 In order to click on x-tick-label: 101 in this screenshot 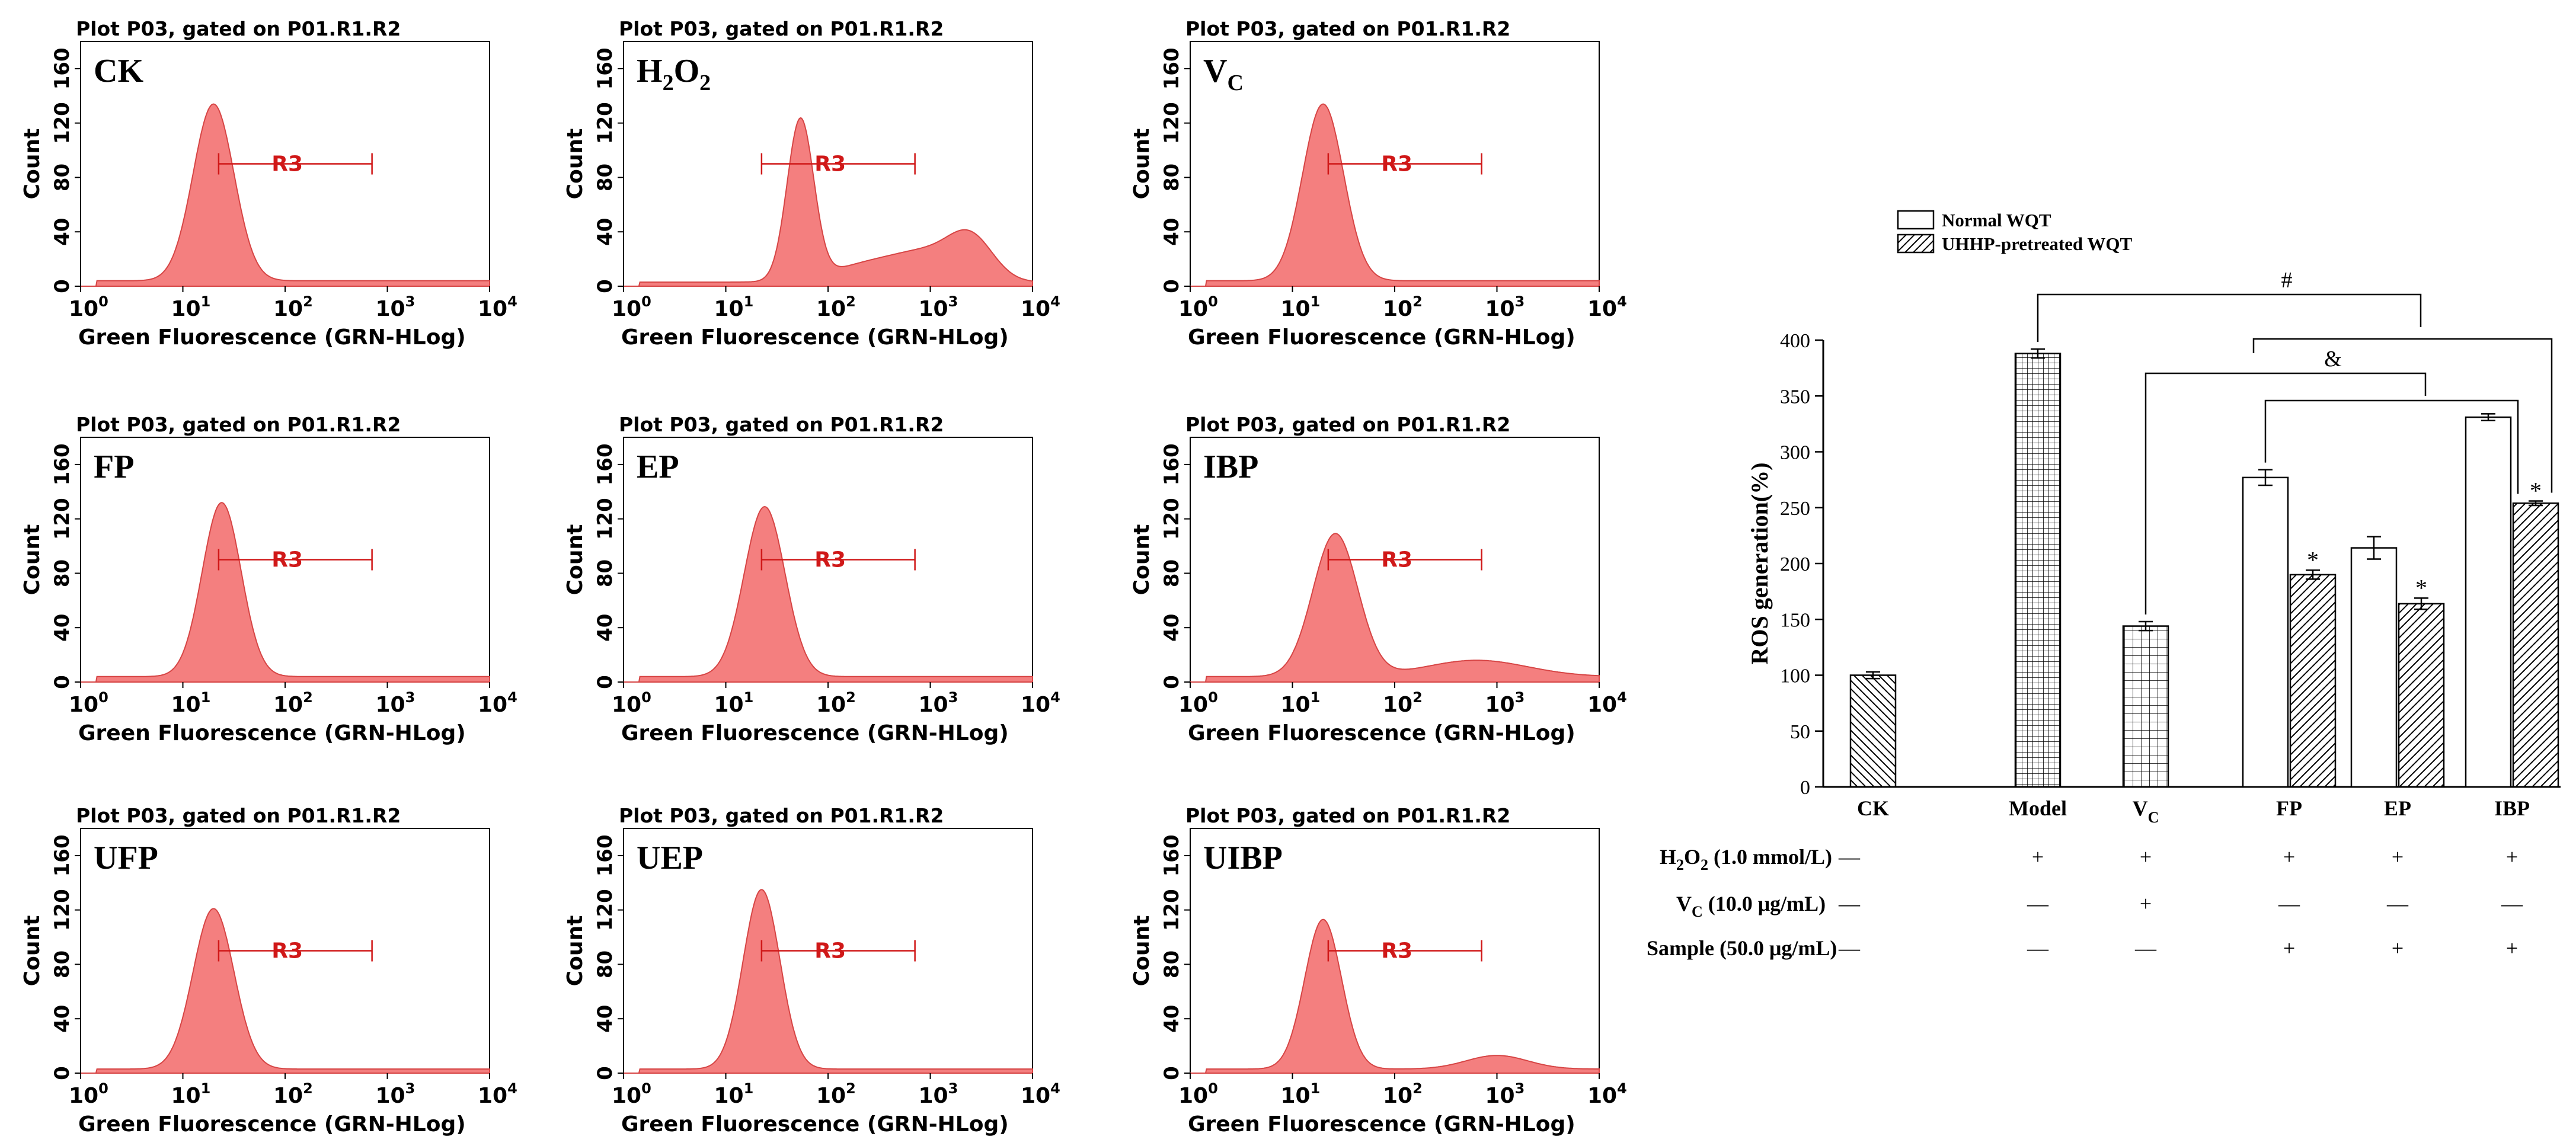, I will do `click(1301, 703)`.